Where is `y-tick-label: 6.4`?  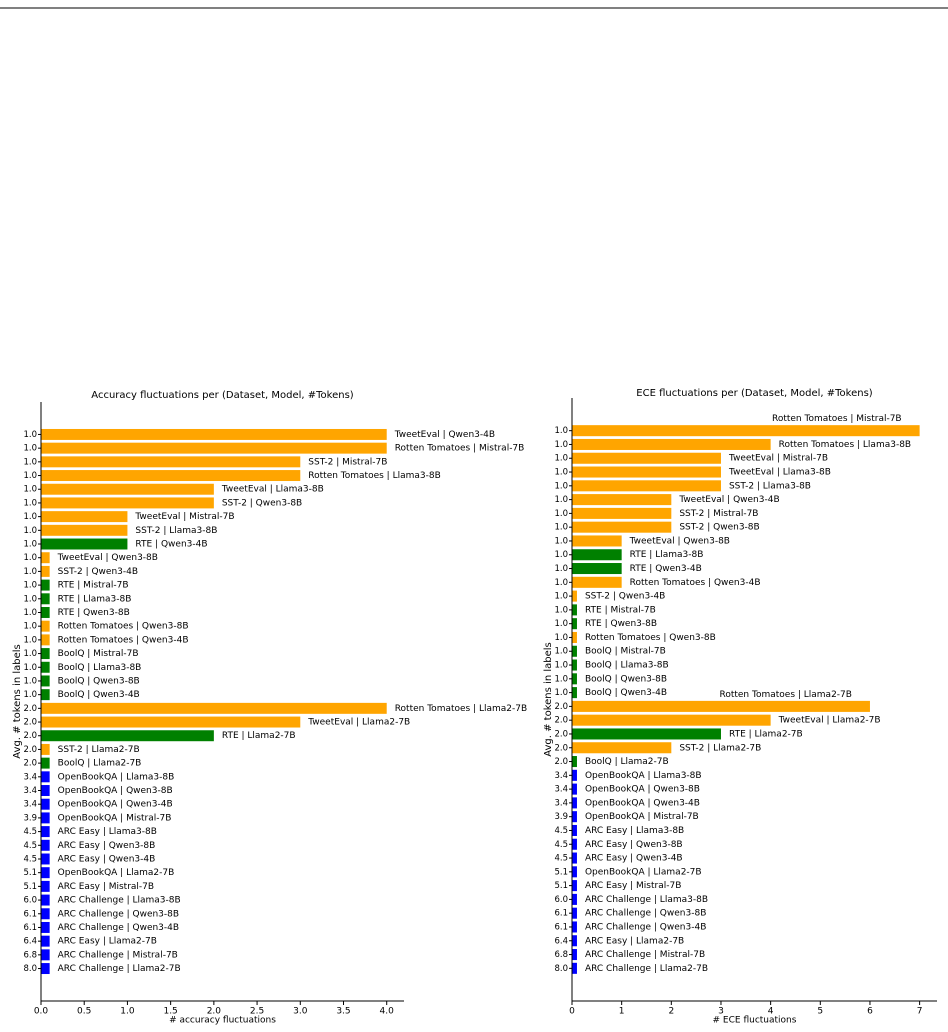
y-tick-label: 6.4 is located at coordinates (30, 942).